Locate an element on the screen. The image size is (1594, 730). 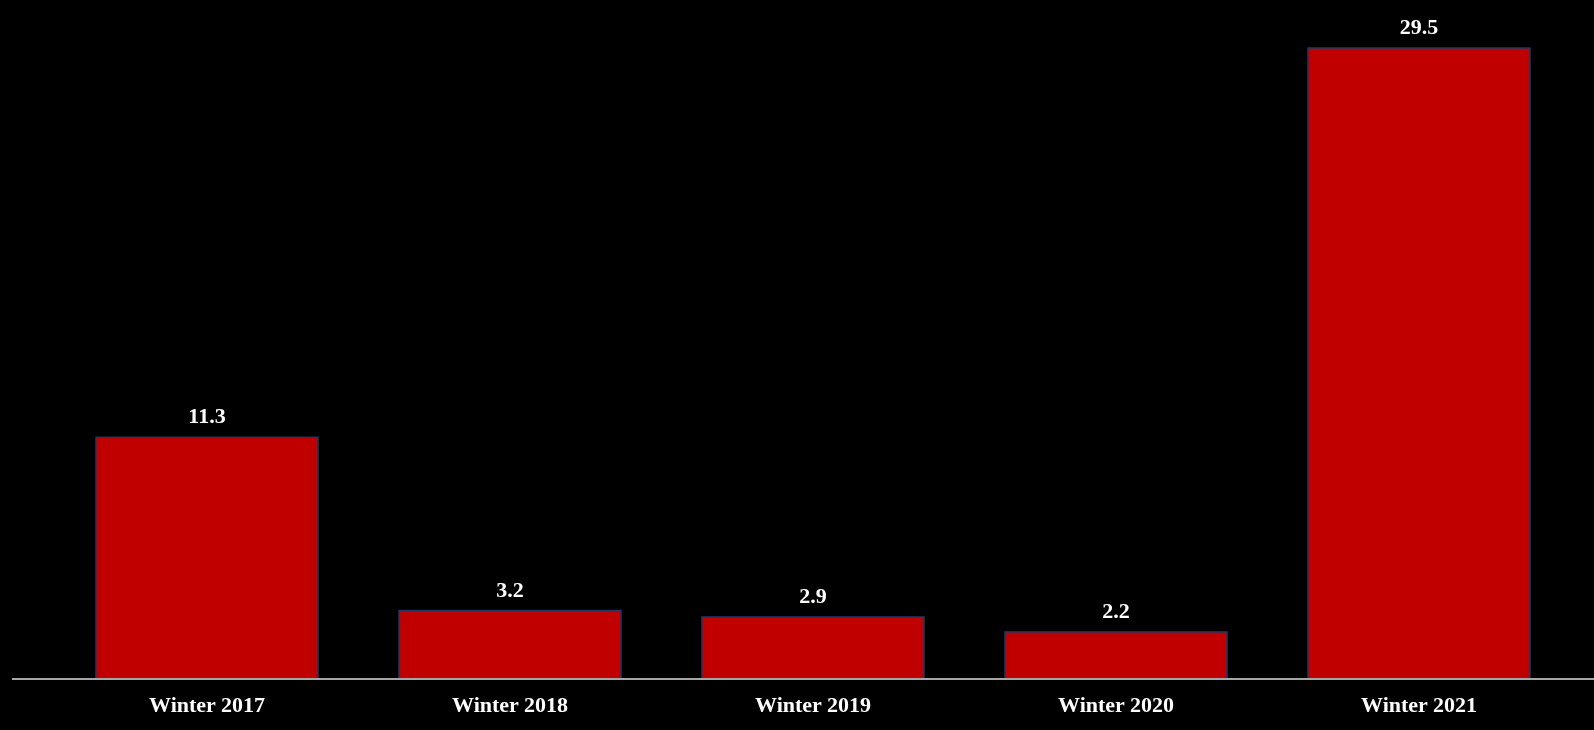
x-tick-label: Winter 2019 is located at coordinates (813, 704).